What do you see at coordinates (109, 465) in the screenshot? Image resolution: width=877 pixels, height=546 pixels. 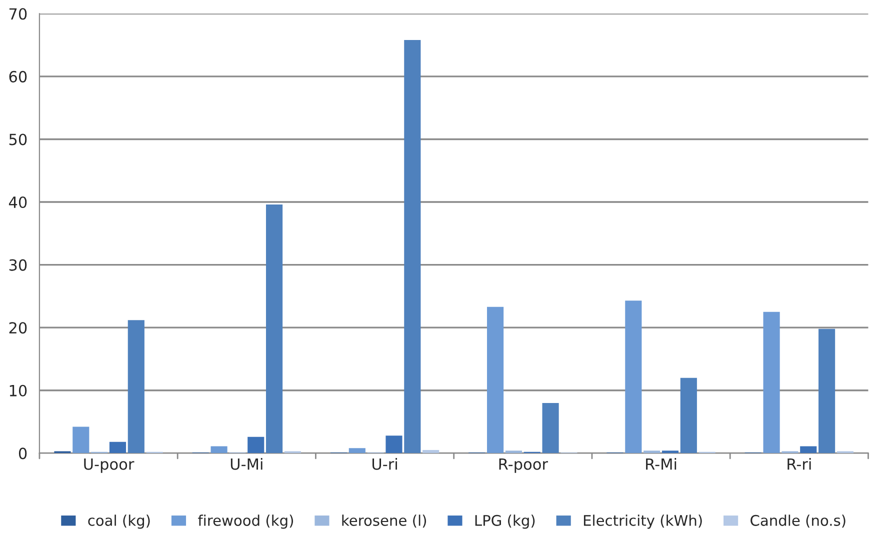 I see `x-tick-label: U-poor` at bounding box center [109, 465].